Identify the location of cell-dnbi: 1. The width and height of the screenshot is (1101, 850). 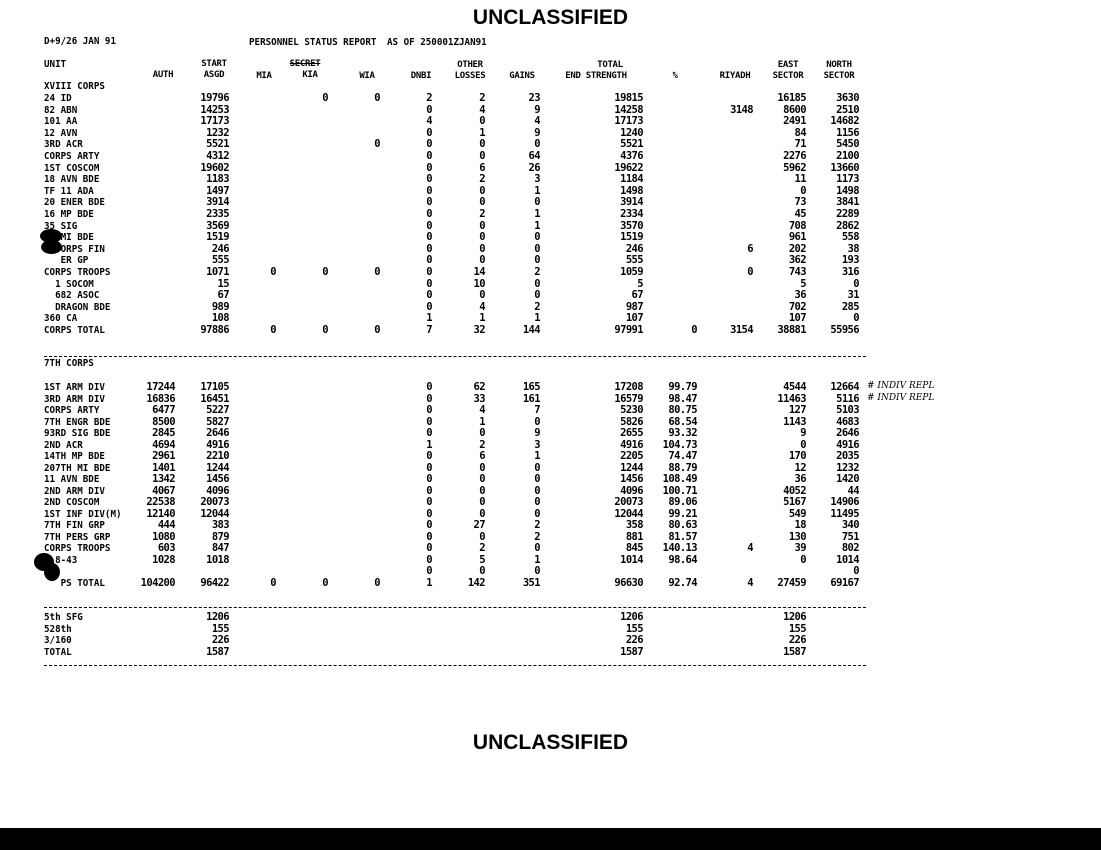
(429, 318).